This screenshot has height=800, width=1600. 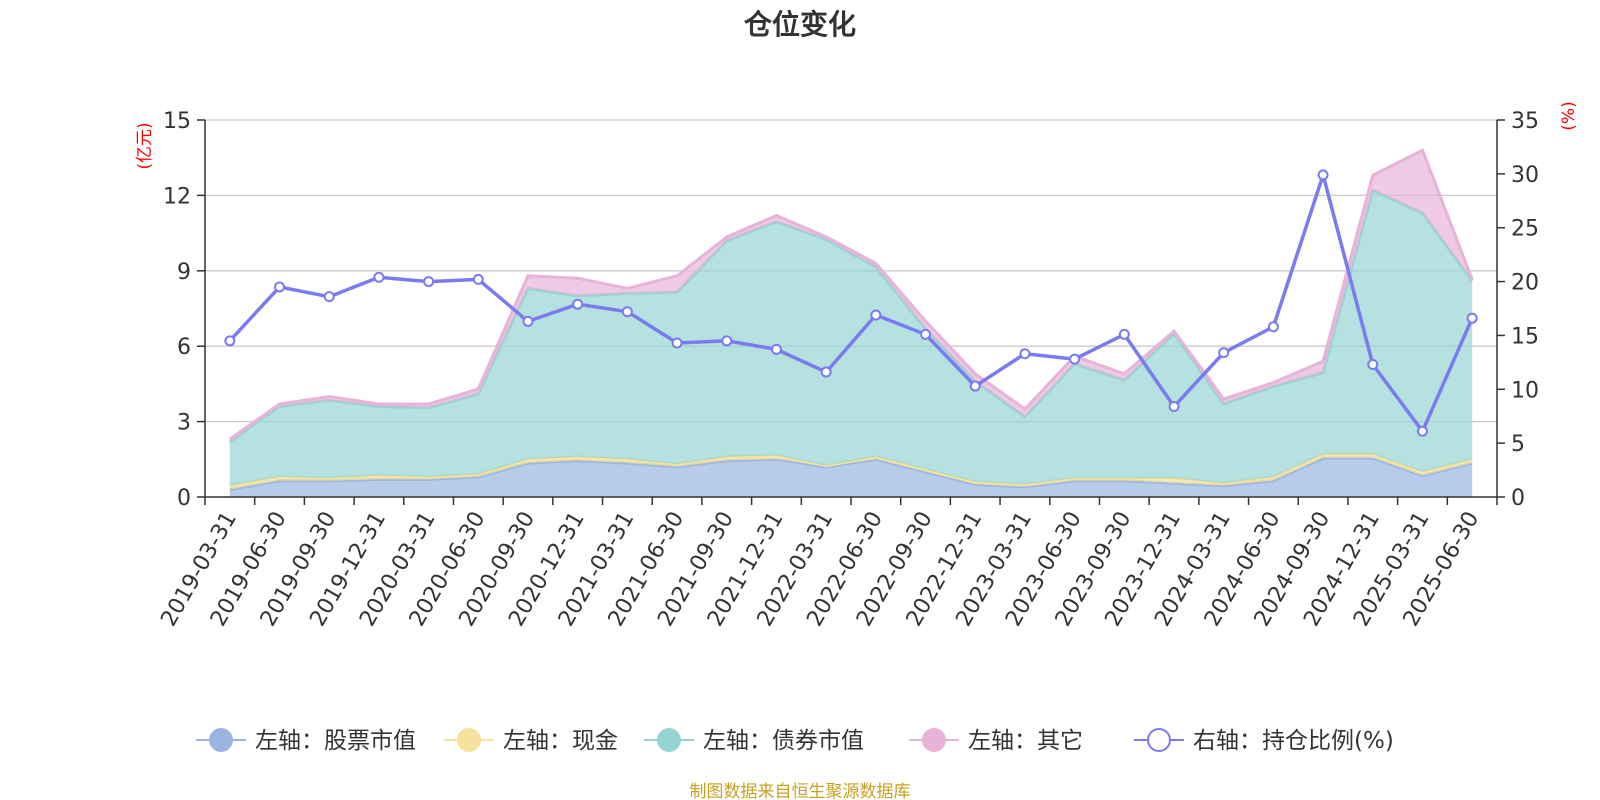 I want to click on right-axis-tick-label: 35, so click(x=1525, y=121).